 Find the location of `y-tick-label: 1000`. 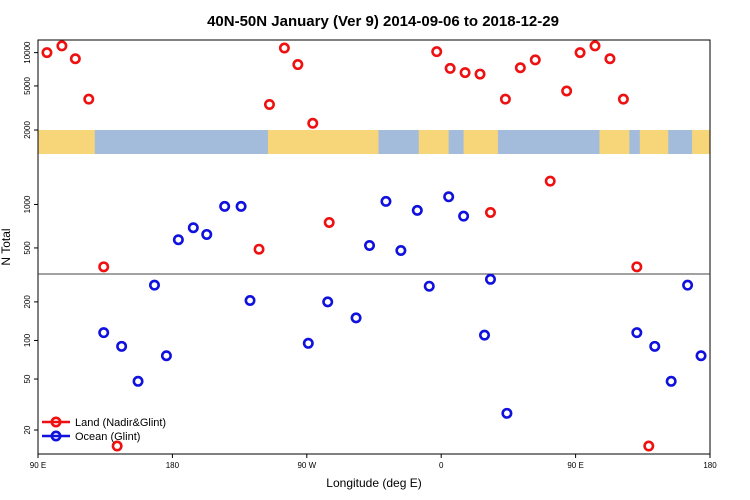

y-tick-label: 1000 is located at coordinates (27, 204).